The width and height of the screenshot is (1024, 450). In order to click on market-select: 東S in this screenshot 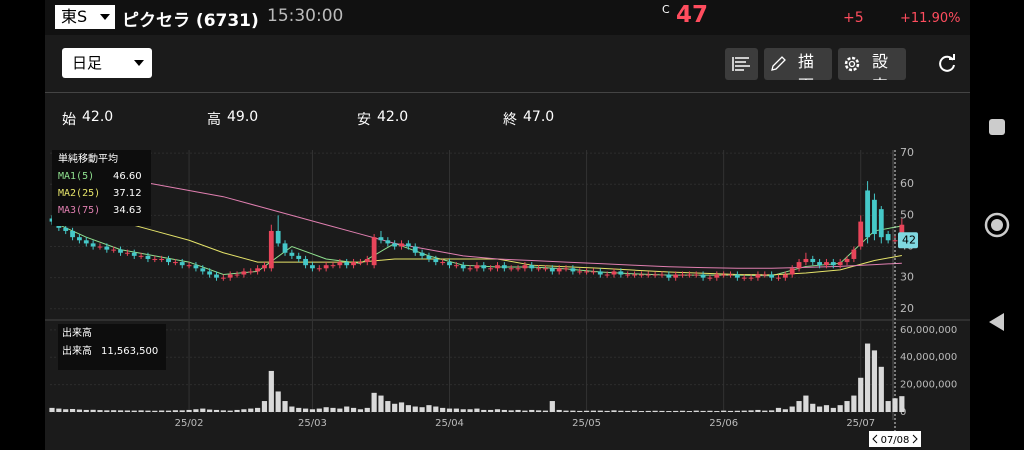, I will do `click(85, 17)`.